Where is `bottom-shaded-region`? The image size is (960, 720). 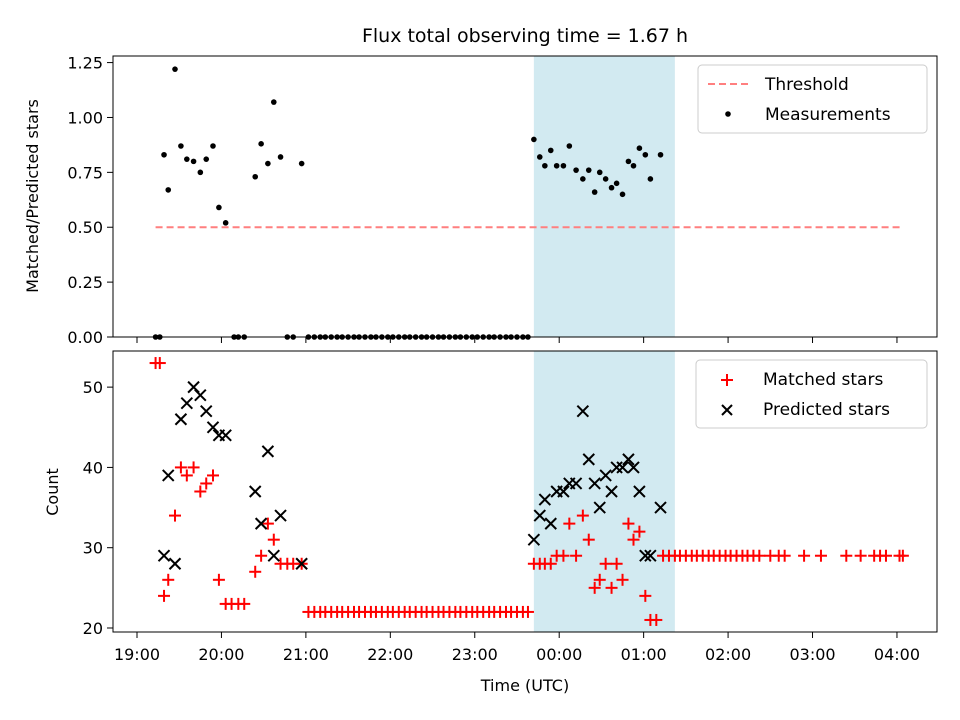 bottom-shaded-region is located at coordinates (604, 491).